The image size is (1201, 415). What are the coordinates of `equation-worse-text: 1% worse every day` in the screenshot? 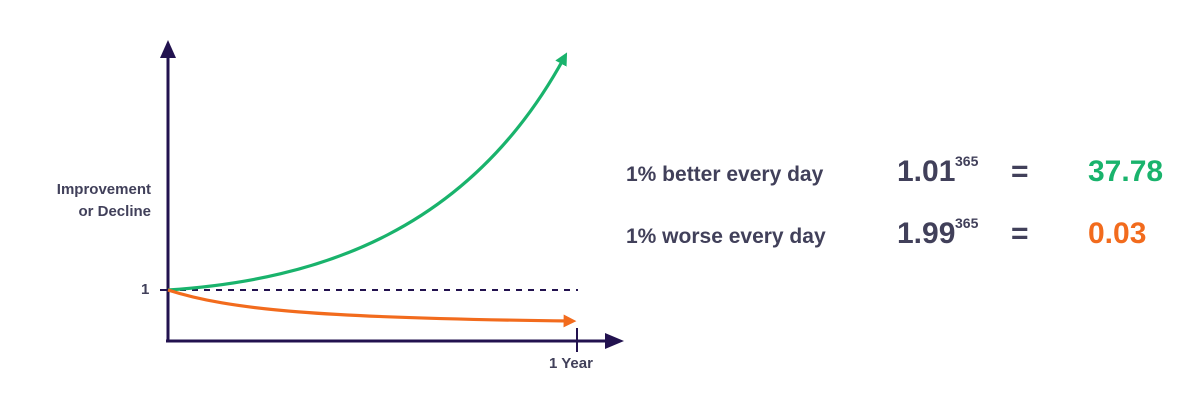 It's located at (726, 236).